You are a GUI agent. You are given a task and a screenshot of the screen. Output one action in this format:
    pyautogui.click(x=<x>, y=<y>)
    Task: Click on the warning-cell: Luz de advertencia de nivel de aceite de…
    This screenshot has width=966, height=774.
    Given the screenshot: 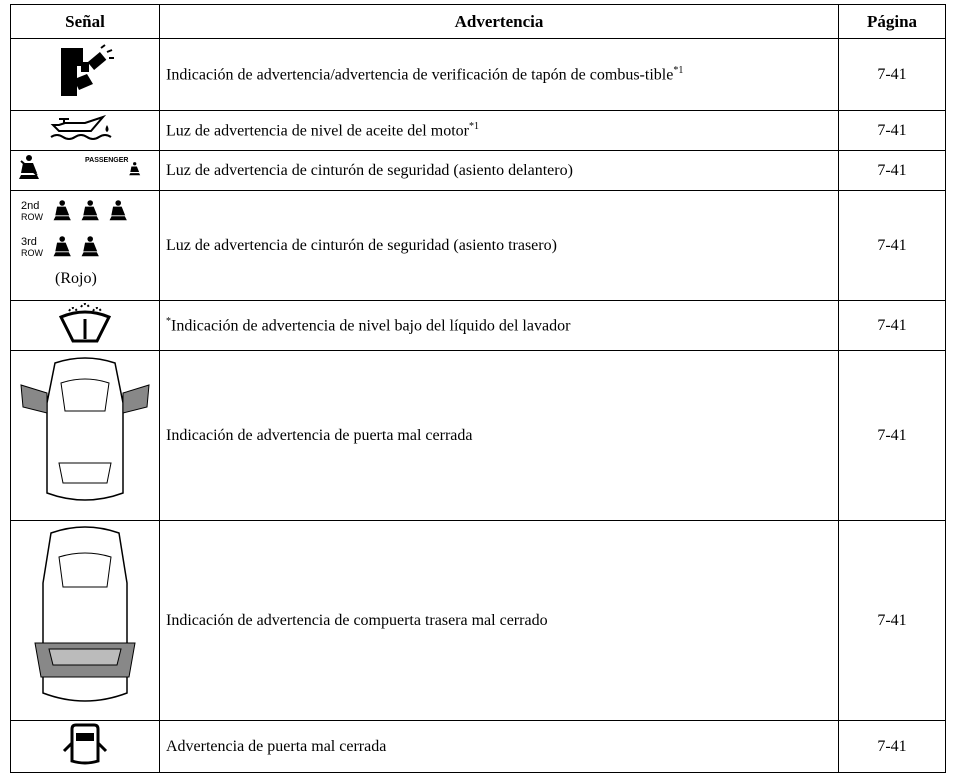 What is the action you would take?
    pyautogui.click(x=499, y=130)
    